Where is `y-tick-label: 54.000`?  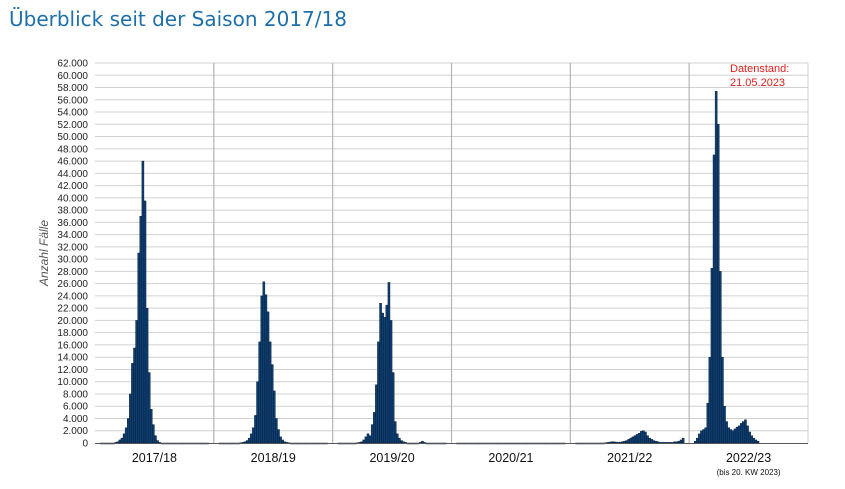
y-tick-label: 54.000 is located at coordinates (72, 113).